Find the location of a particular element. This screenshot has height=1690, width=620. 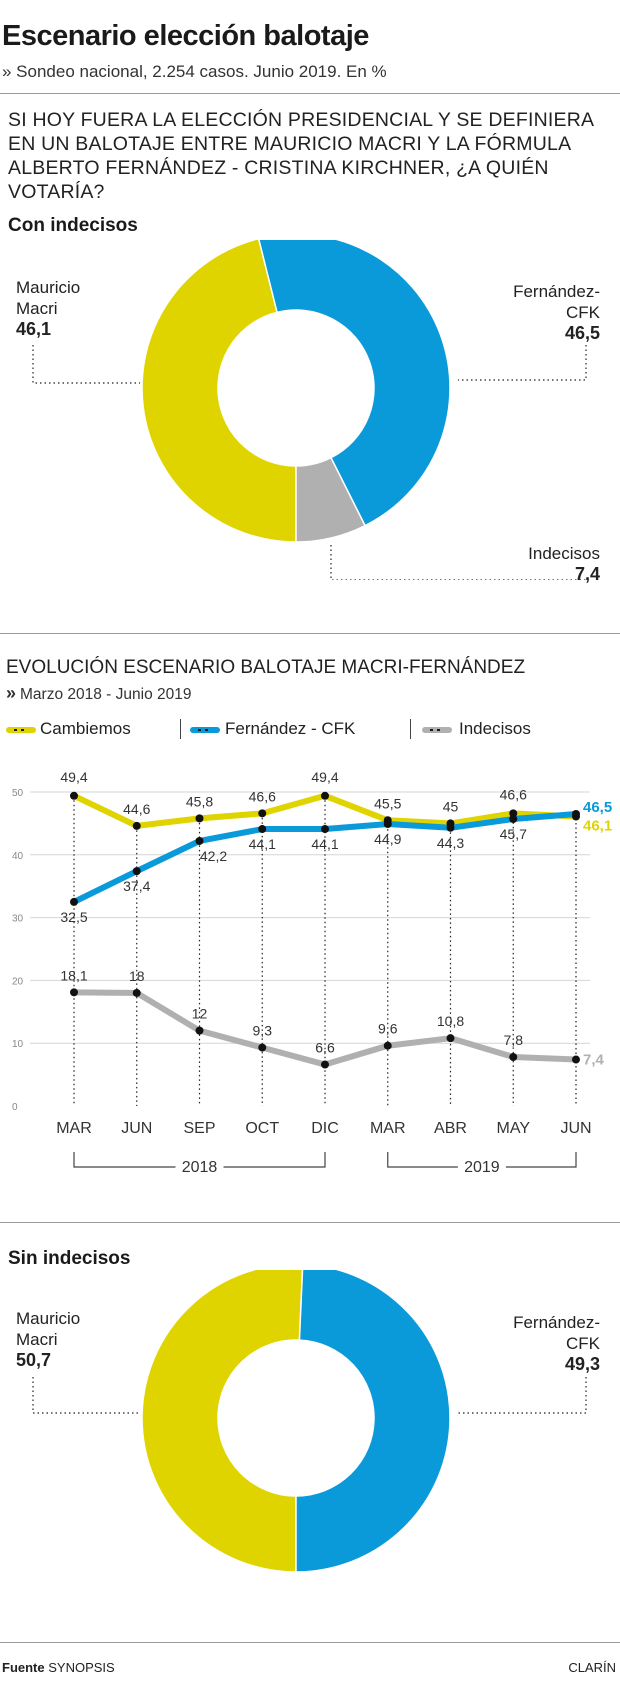

footer-source-name: SYNOPSIS is located at coordinates (81, 1667).